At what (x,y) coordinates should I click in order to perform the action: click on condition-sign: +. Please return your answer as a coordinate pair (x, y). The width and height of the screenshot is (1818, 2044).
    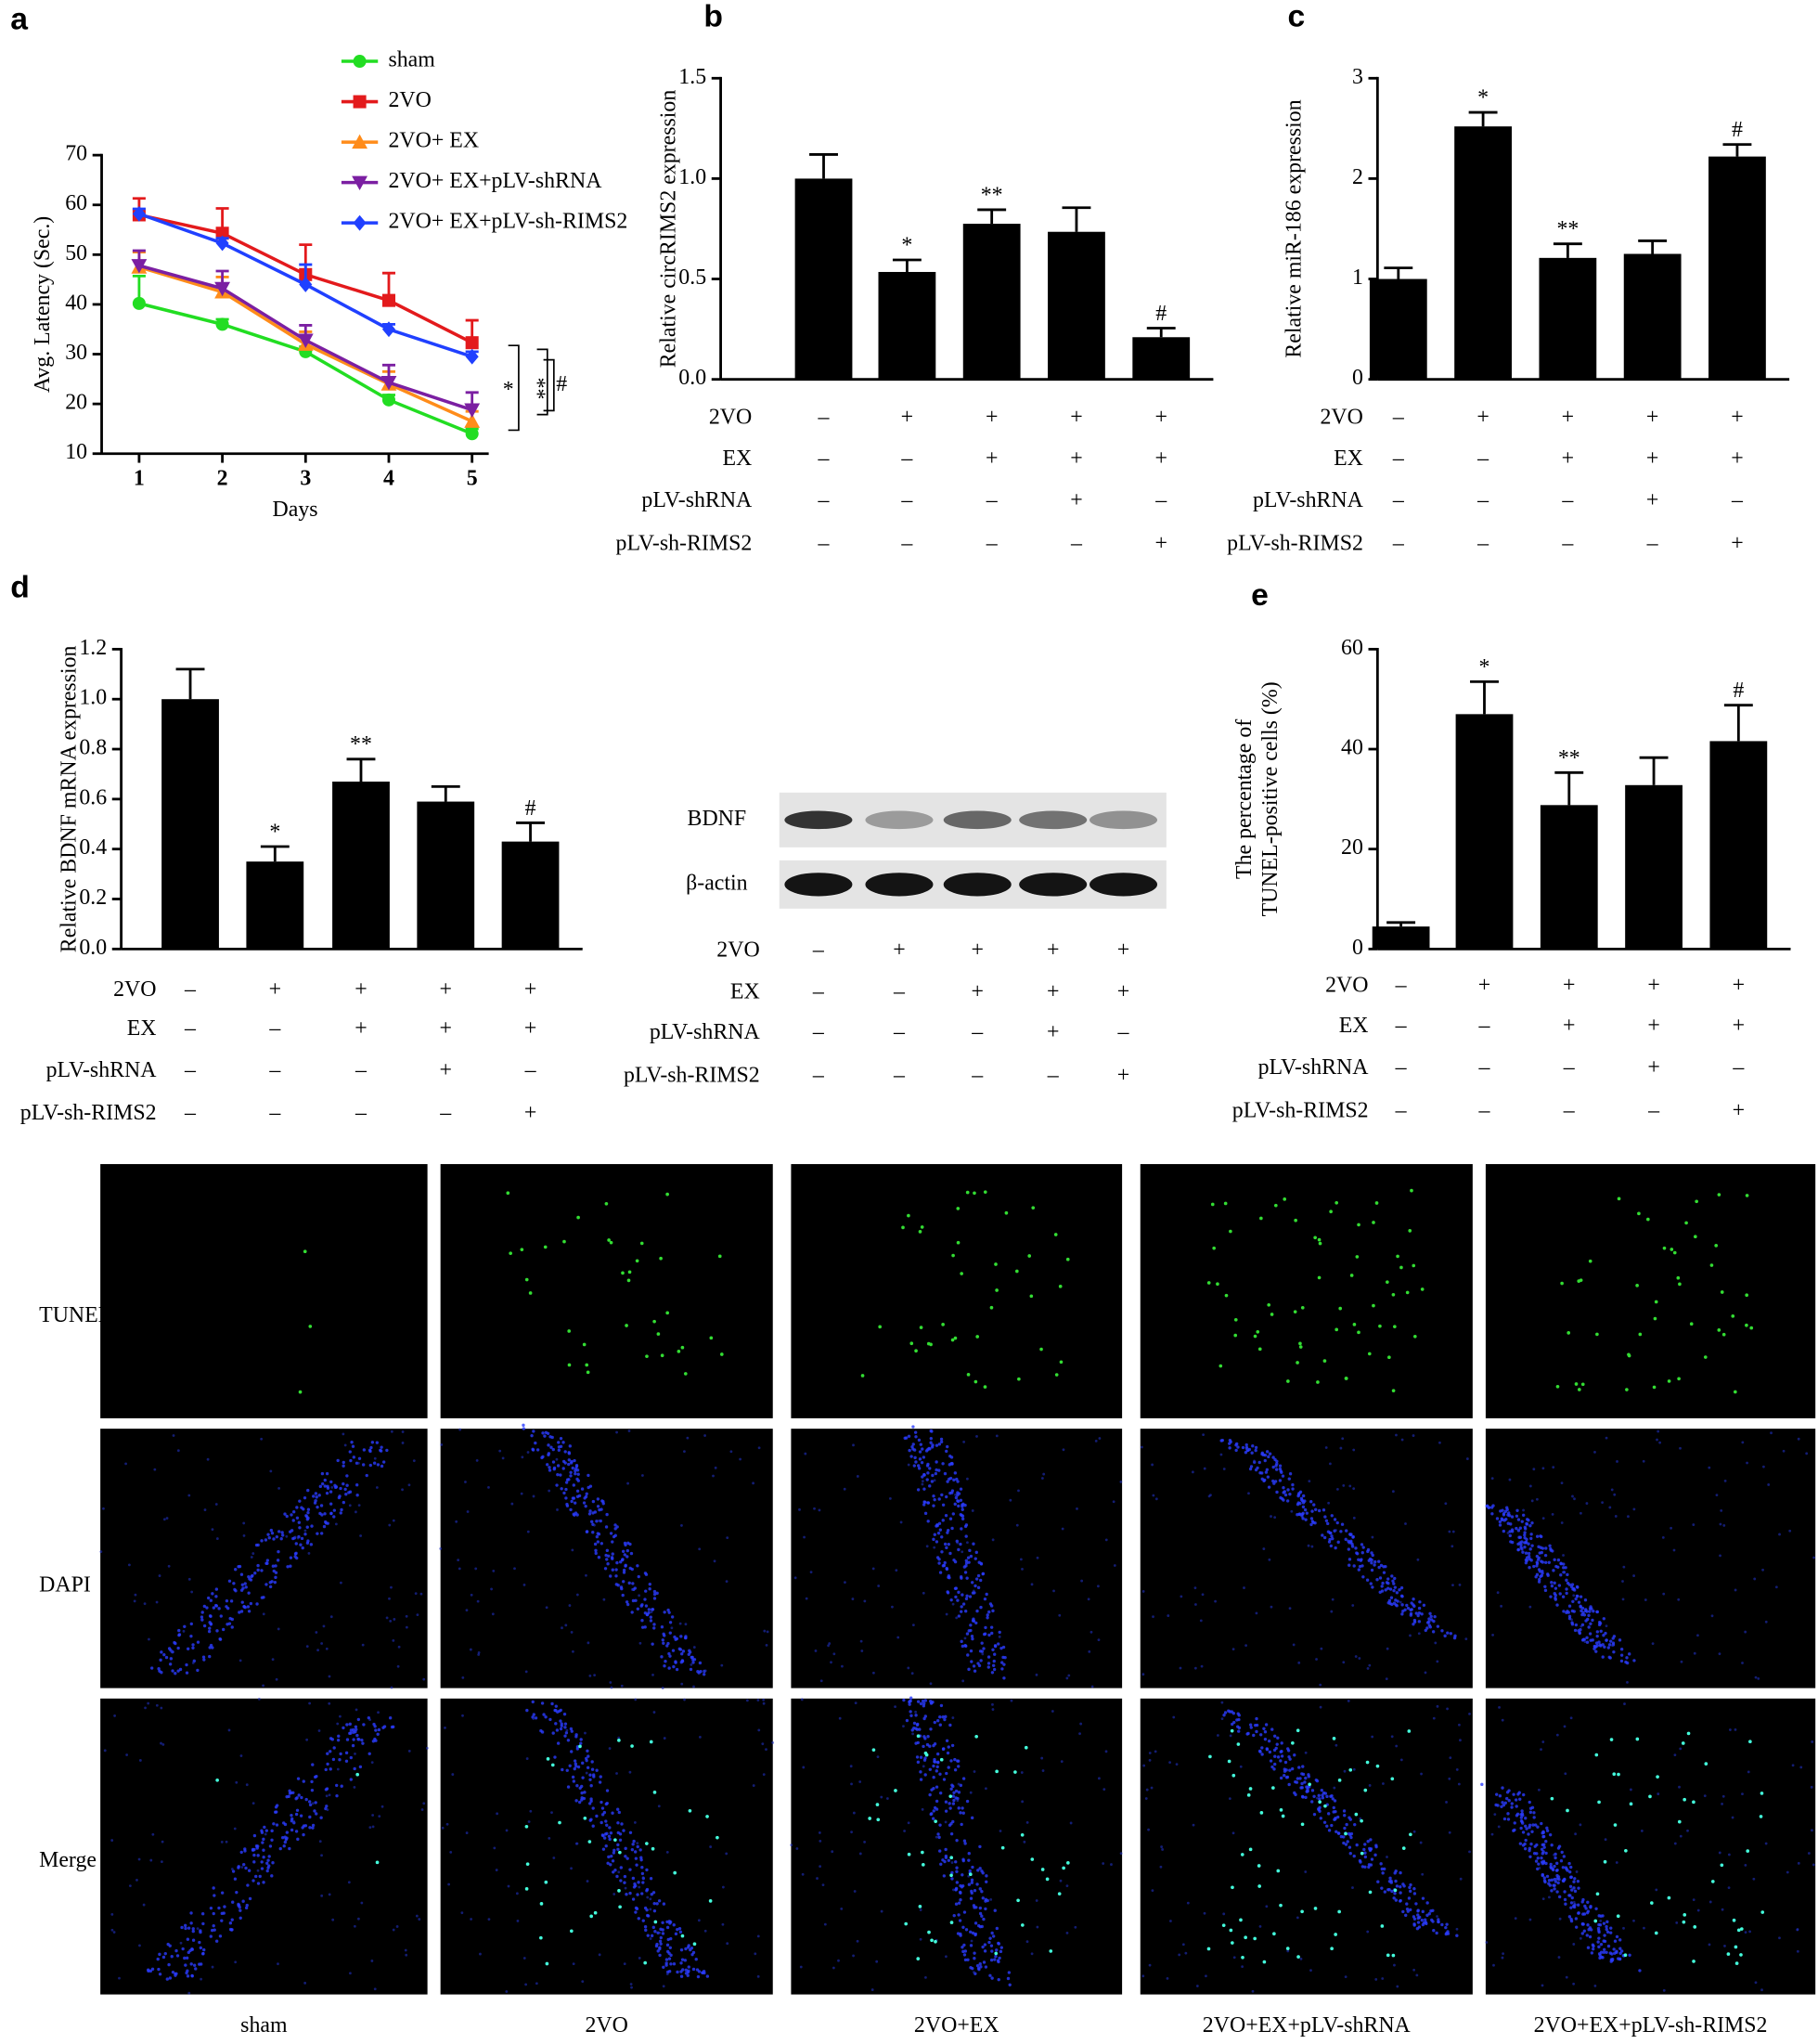
    Looking at the image, I should click on (1739, 1026).